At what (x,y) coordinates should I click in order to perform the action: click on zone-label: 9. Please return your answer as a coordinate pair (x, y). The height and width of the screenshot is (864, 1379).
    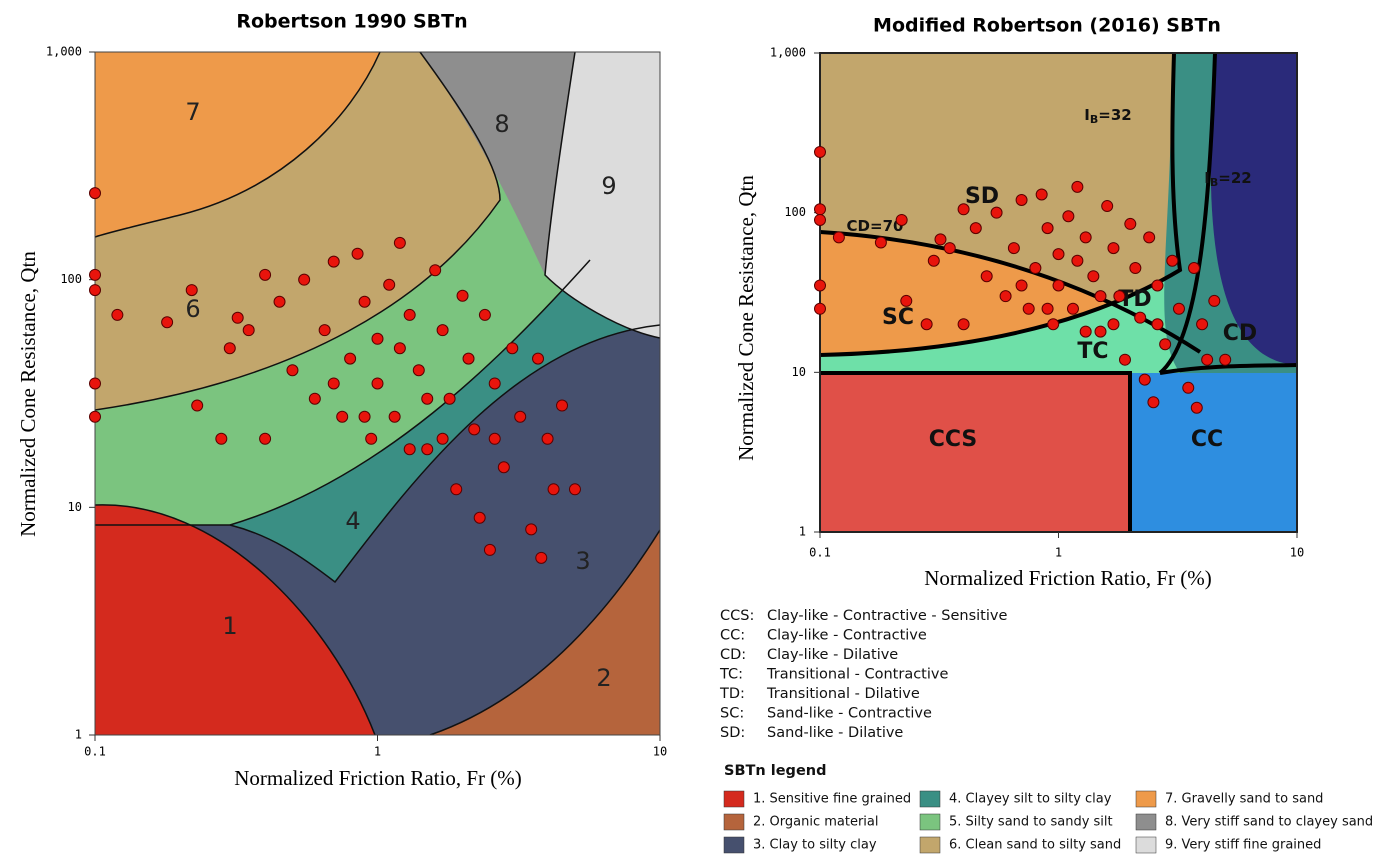
    Looking at the image, I should click on (608, 186).